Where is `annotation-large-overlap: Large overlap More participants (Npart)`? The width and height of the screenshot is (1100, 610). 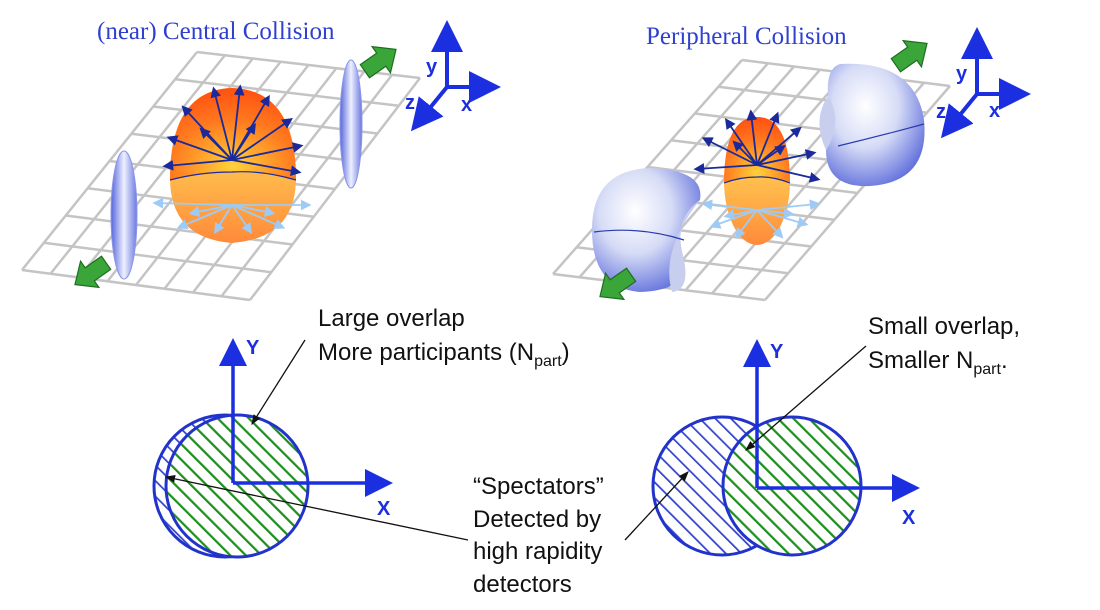 annotation-large-overlap: Large overlap More participants (Npart) is located at coordinates (410, 365).